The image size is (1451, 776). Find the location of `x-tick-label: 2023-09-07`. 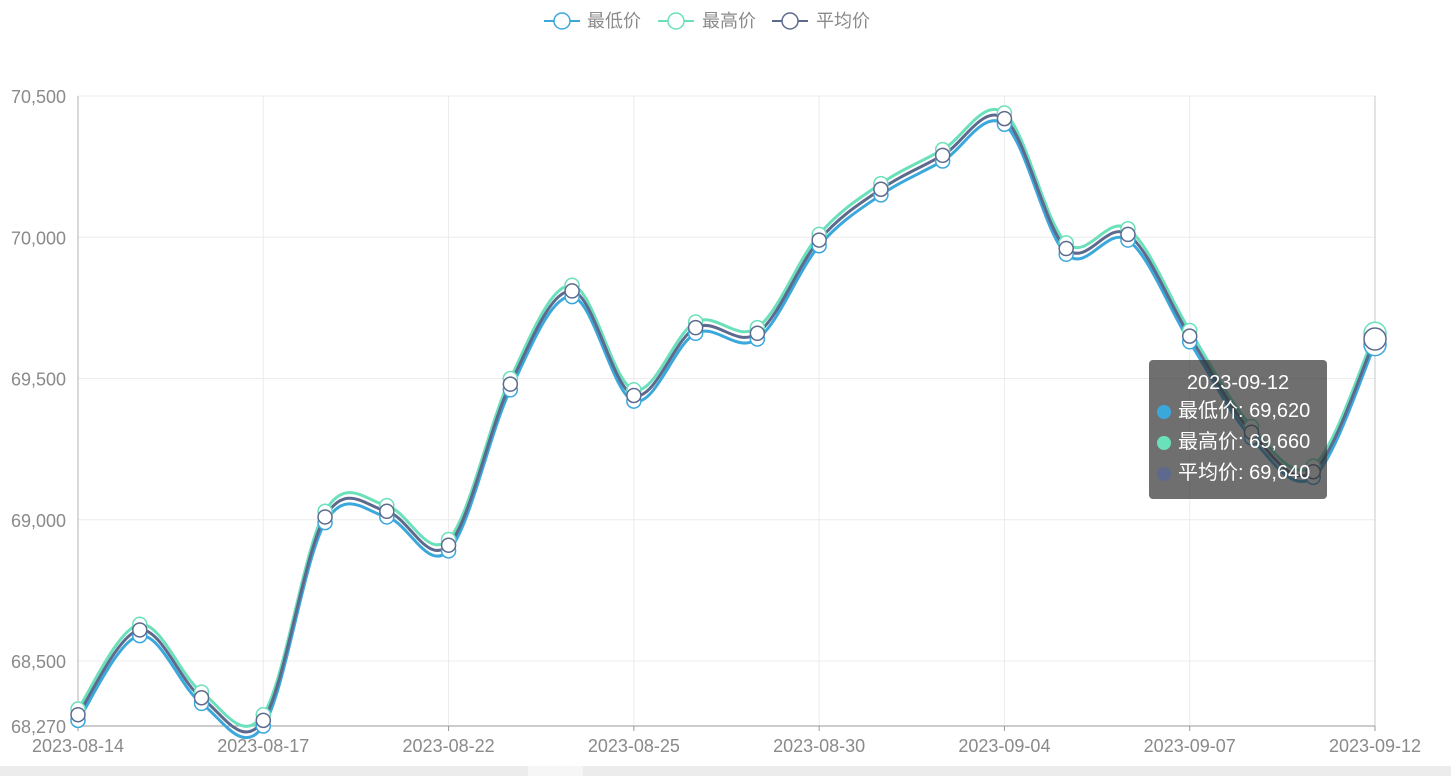

x-tick-label: 2023-09-07 is located at coordinates (1190, 746).